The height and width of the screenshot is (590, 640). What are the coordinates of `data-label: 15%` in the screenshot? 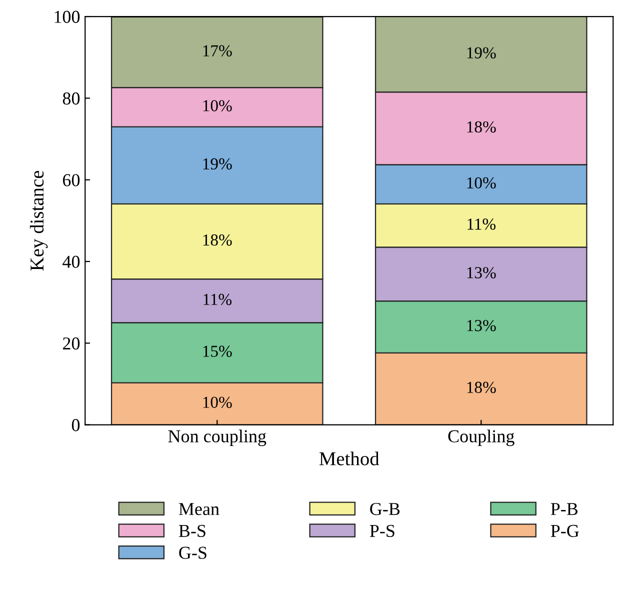 It's located at (217, 351).